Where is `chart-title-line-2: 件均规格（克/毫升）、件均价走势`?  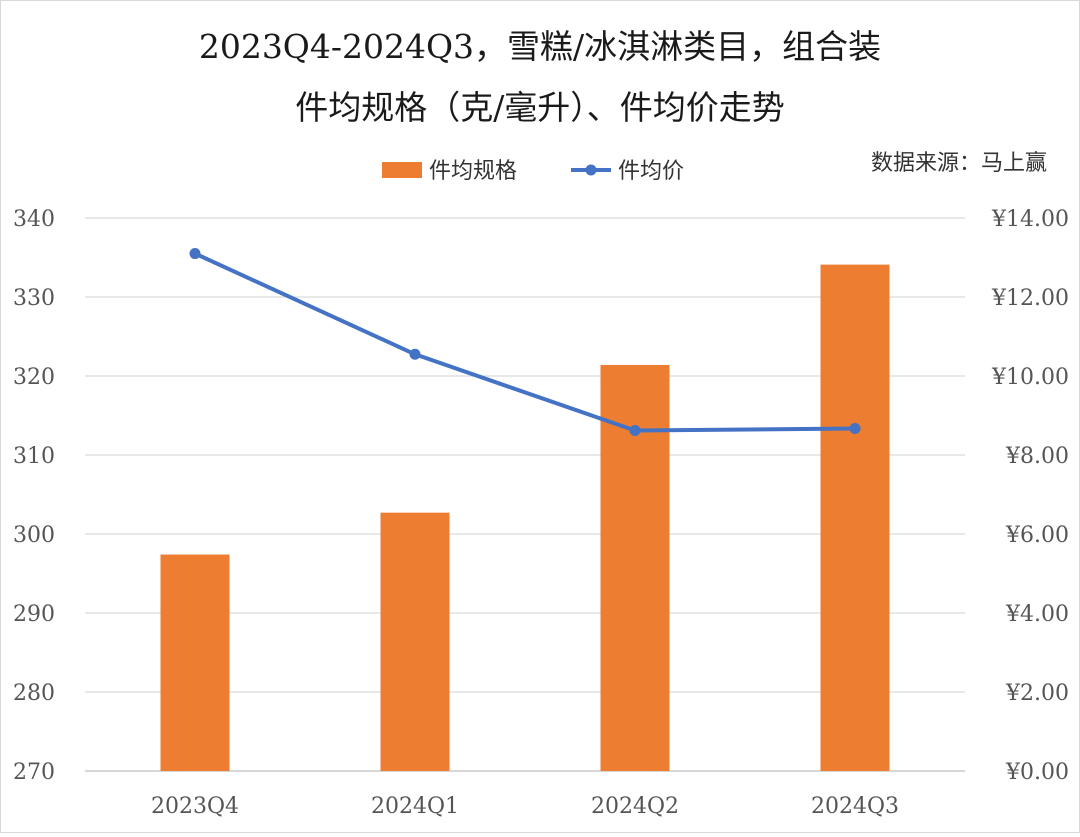 chart-title-line-2: 件均规格（克/毫升）、件均价走势 is located at coordinates (540, 107).